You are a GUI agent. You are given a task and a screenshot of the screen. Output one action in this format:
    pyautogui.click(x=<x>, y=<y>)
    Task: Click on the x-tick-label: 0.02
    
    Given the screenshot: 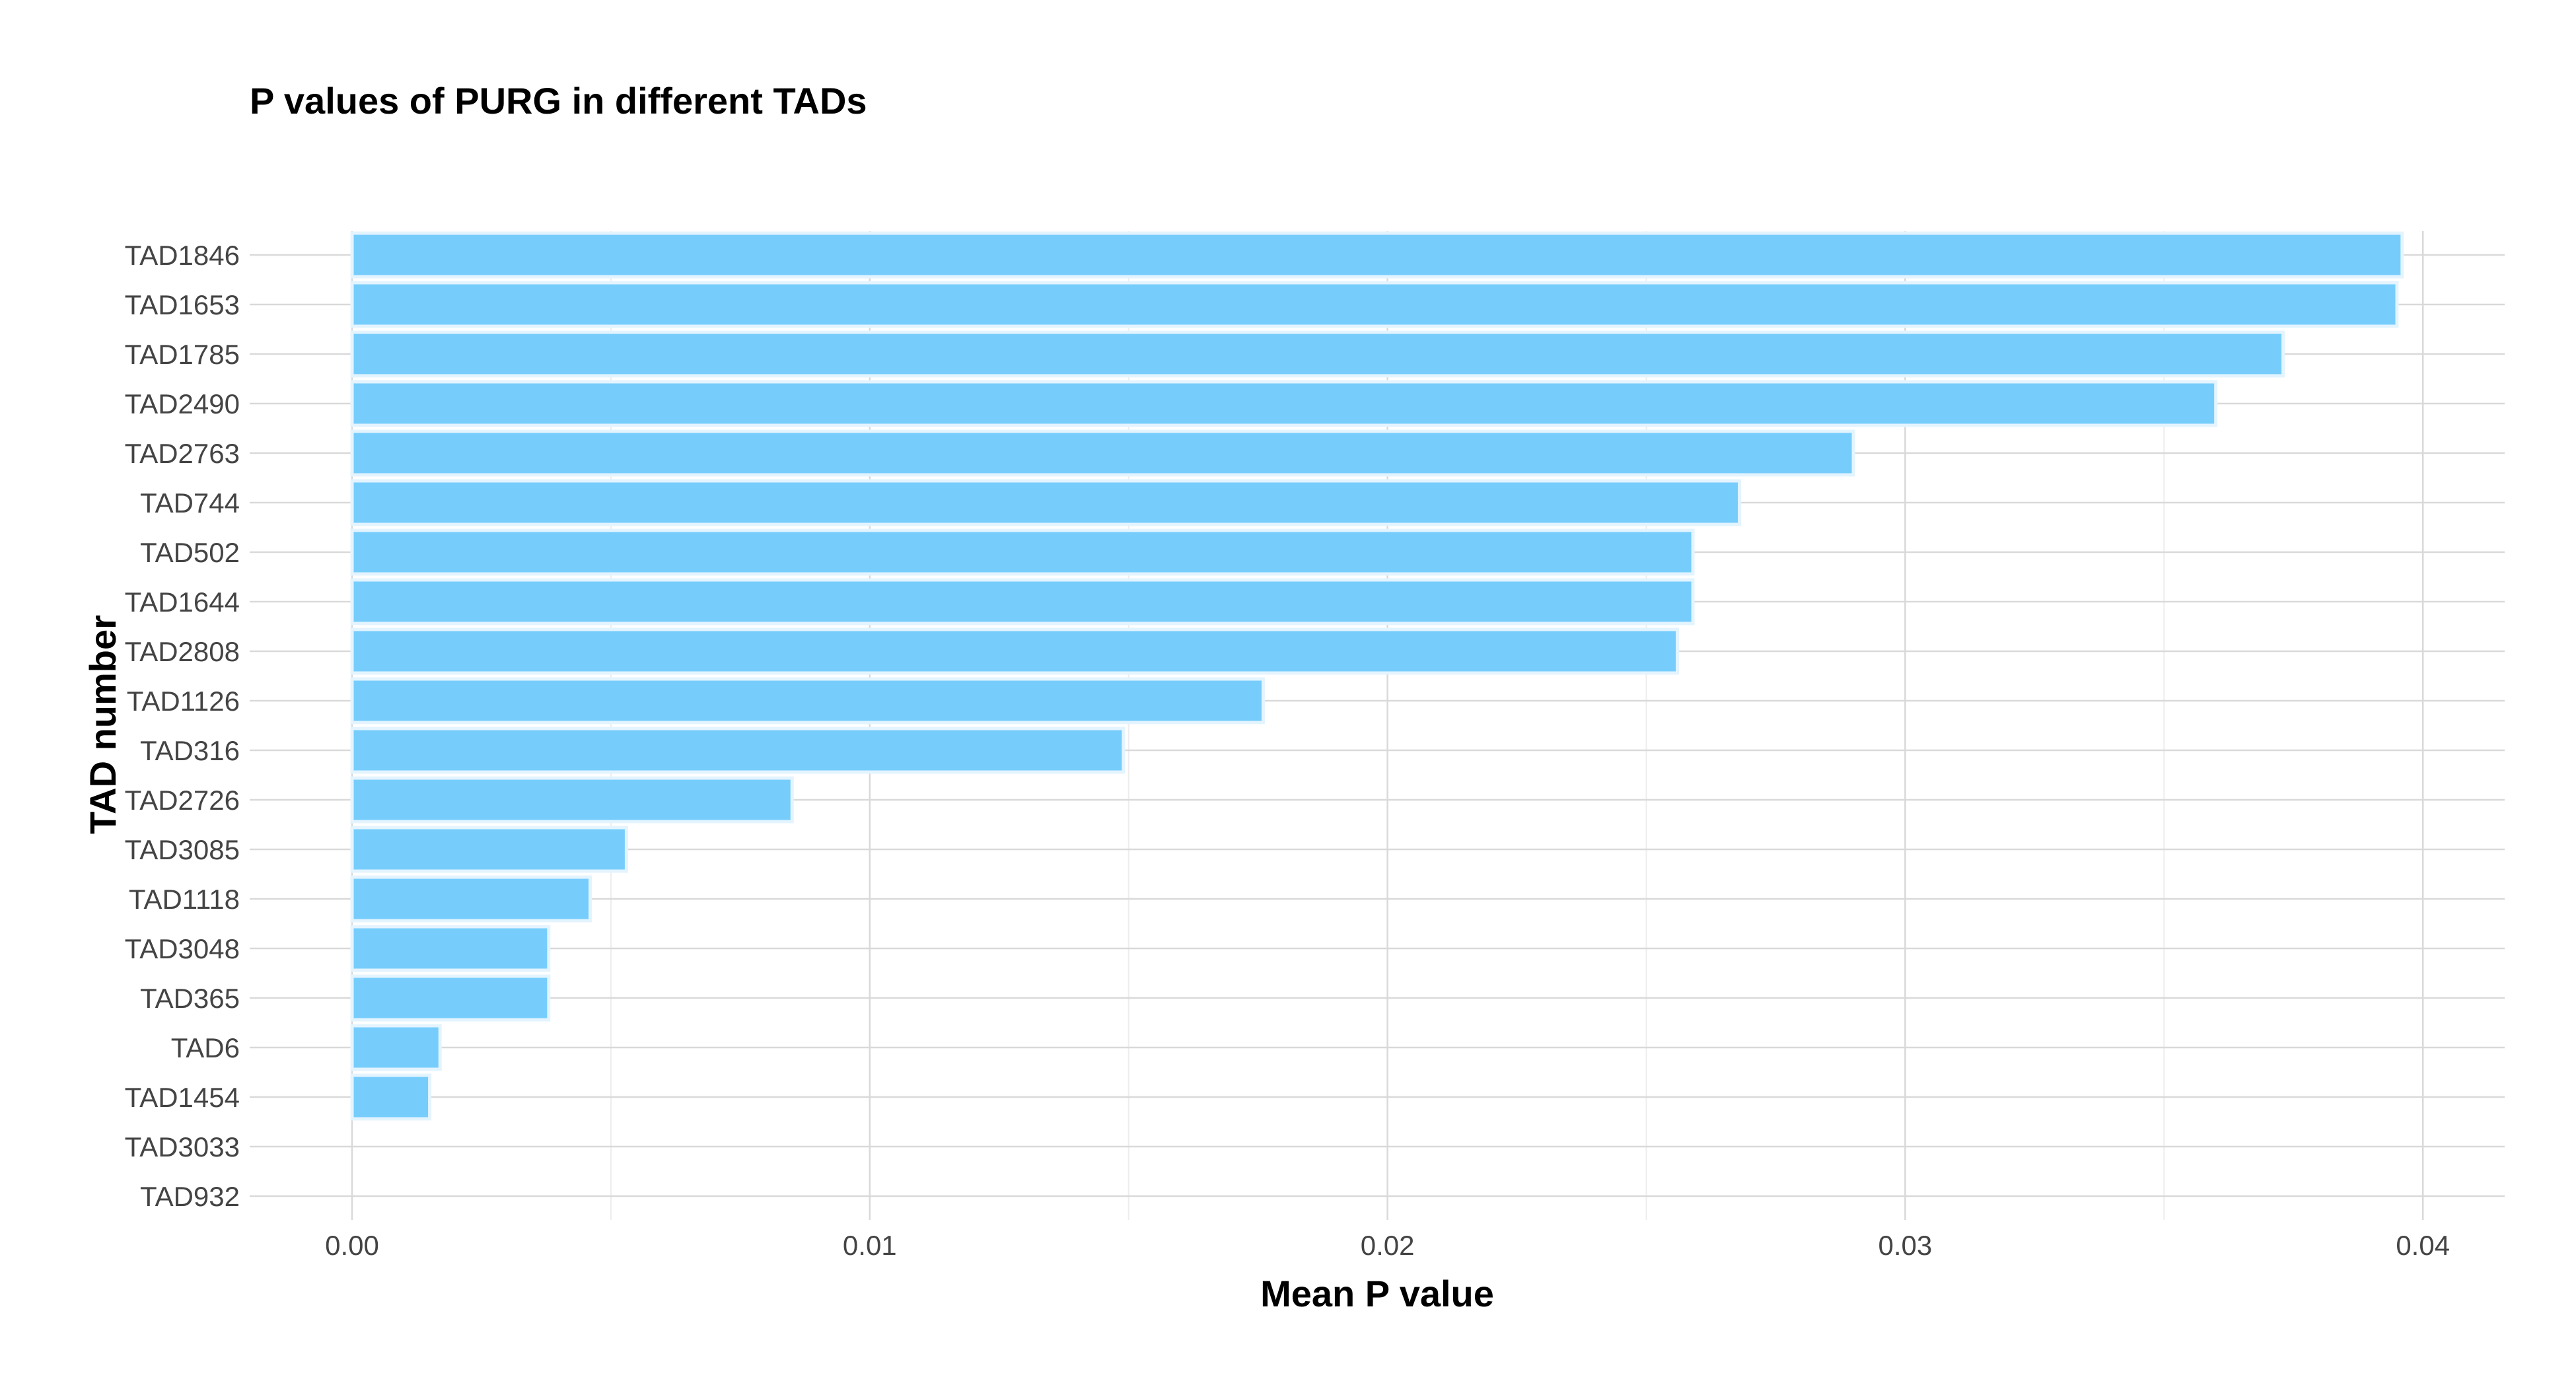 What is the action you would take?
    pyautogui.click(x=1388, y=1245)
    